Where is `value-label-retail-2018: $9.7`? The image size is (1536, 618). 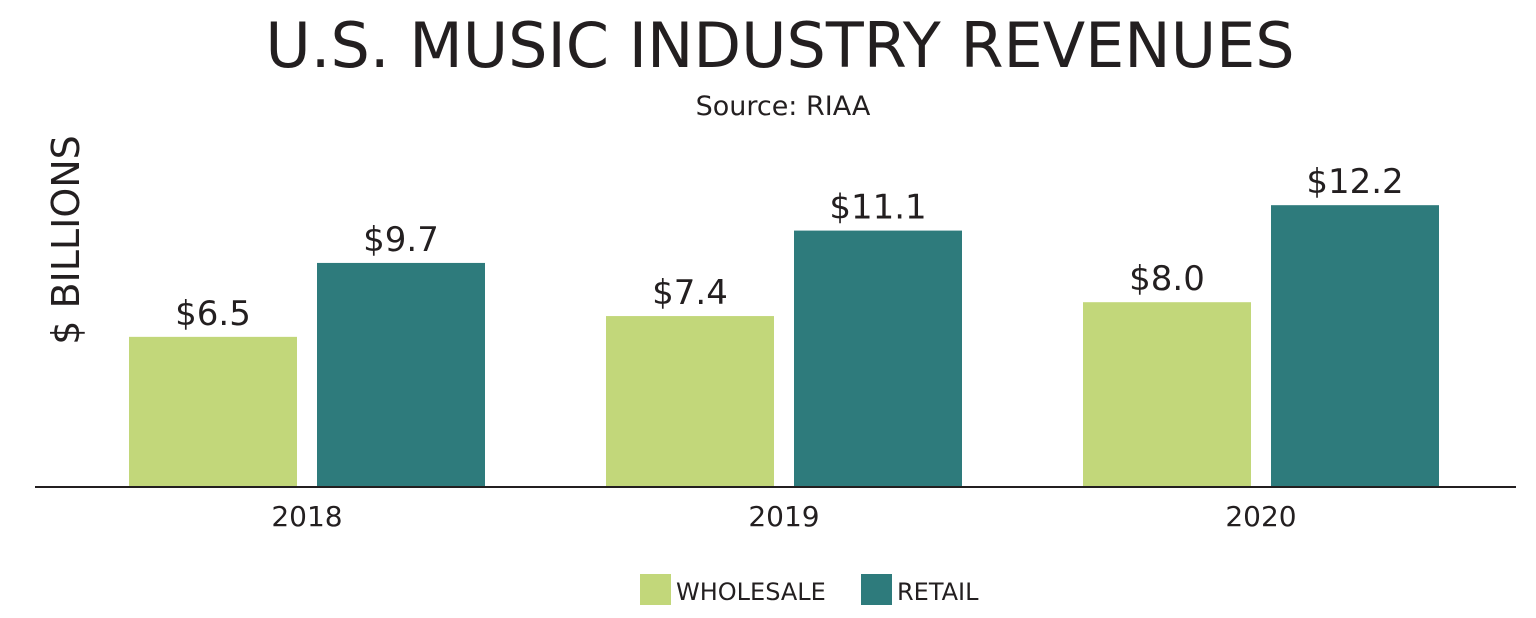 value-label-retail-2018: $9.7 is located at coordinates (401, 240).